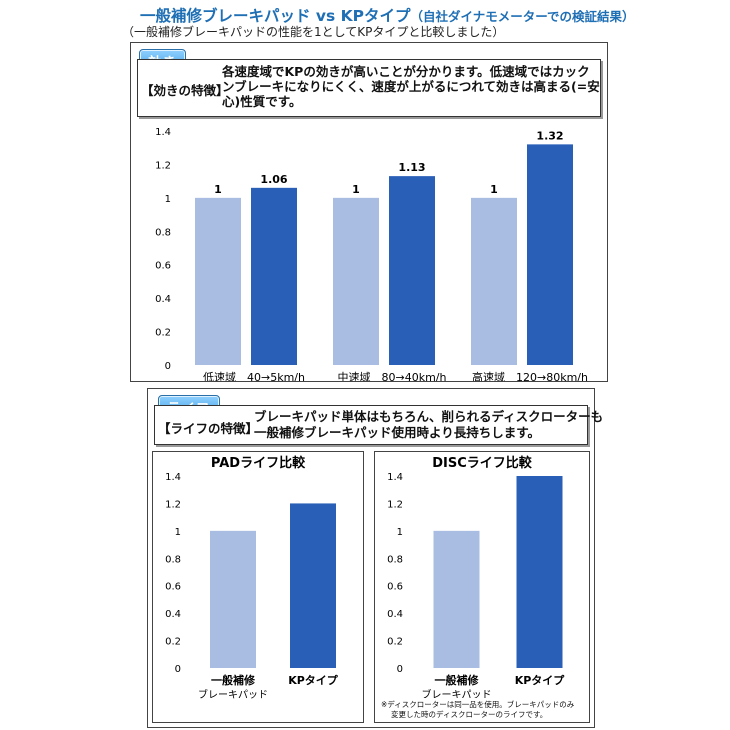  What do you see at coordinates (173, 642) in the screenshot?
I see `pad-ytick-label-1: 0.2` at bounding box center [173, 642].